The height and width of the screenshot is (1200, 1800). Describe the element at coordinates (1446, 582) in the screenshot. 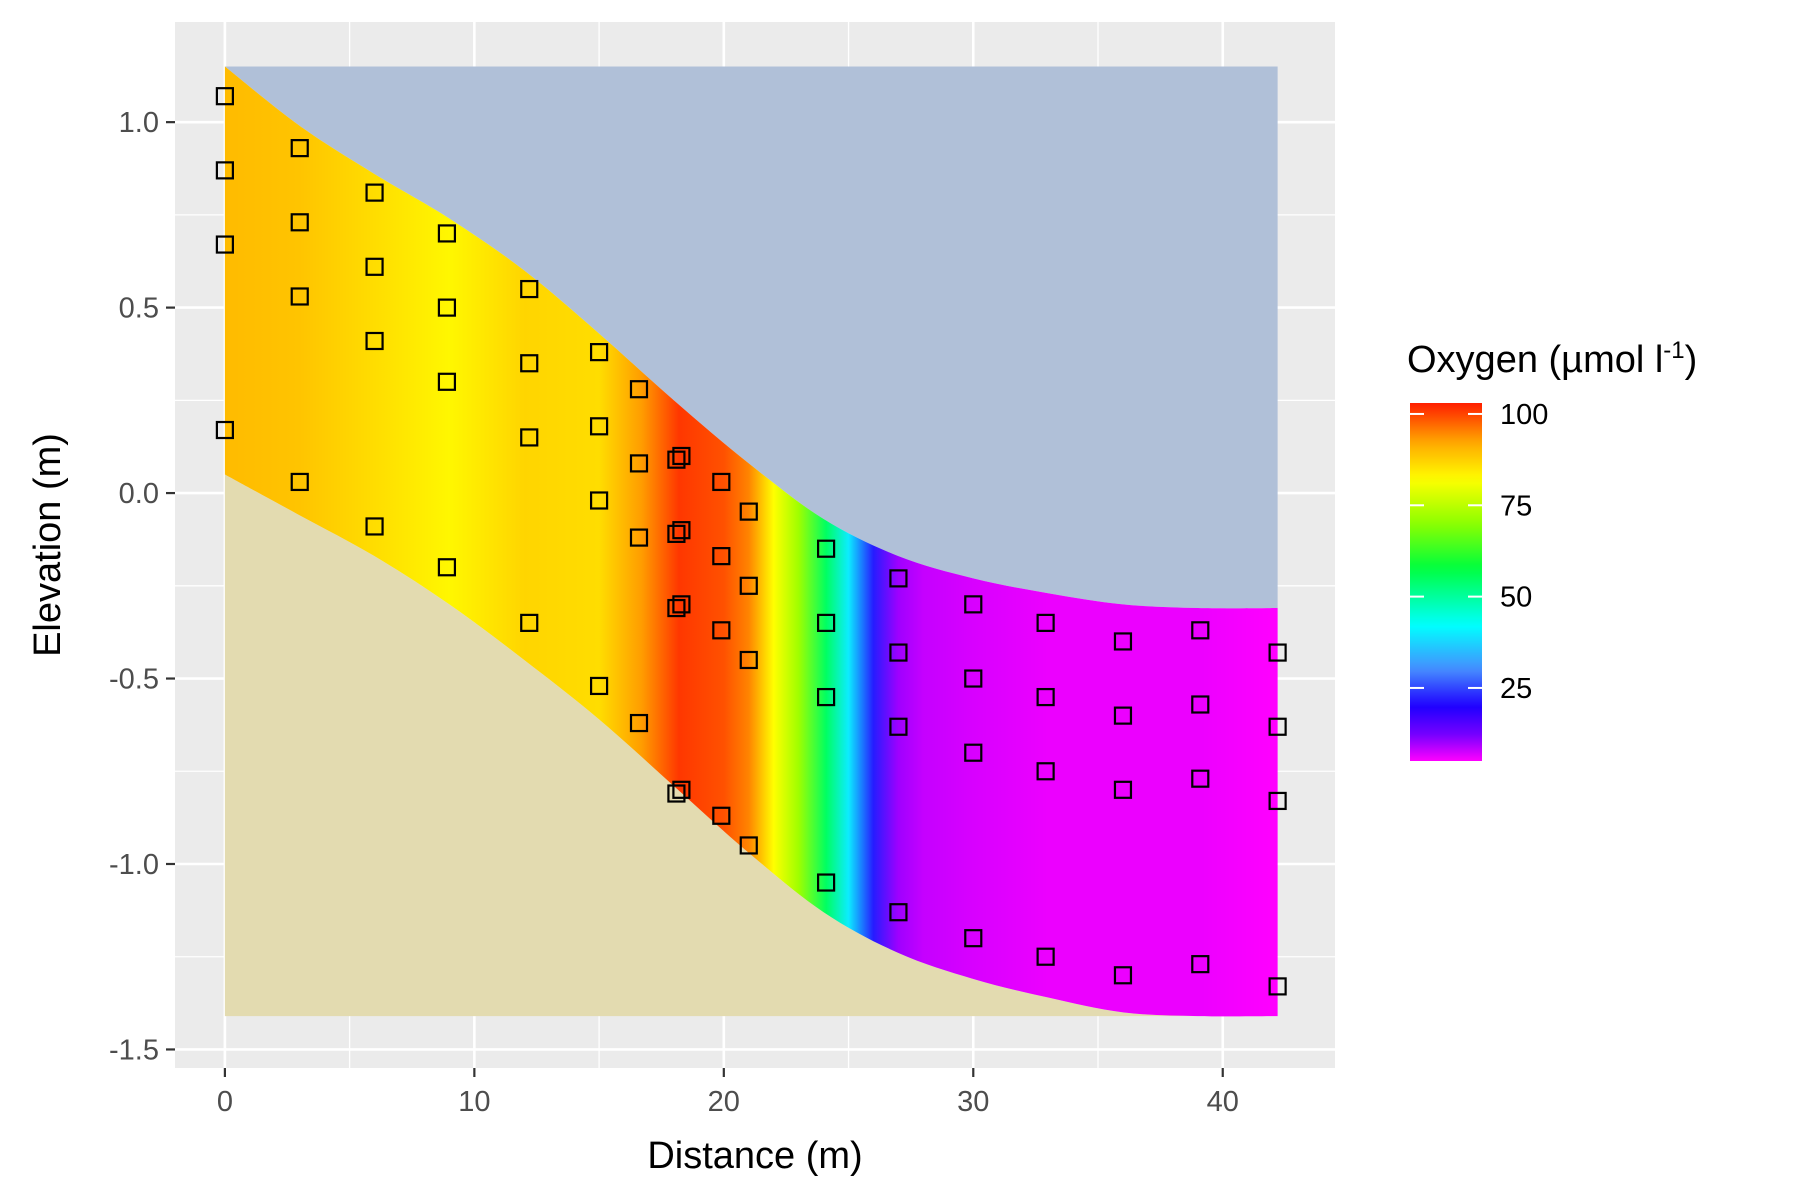

I see `legend-colorbar` at that location.